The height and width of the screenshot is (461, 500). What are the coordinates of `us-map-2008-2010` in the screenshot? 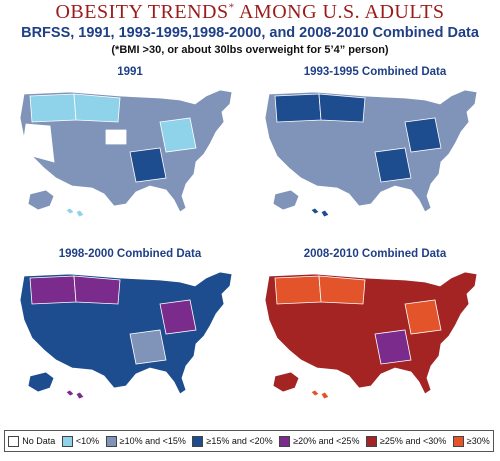 It's located at (371, 335).